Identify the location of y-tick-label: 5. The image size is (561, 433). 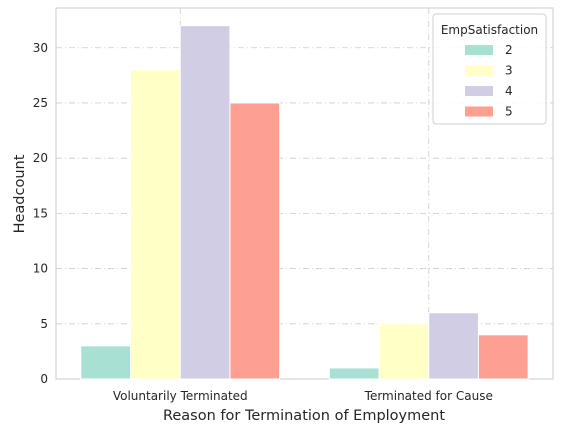
(44, 324).